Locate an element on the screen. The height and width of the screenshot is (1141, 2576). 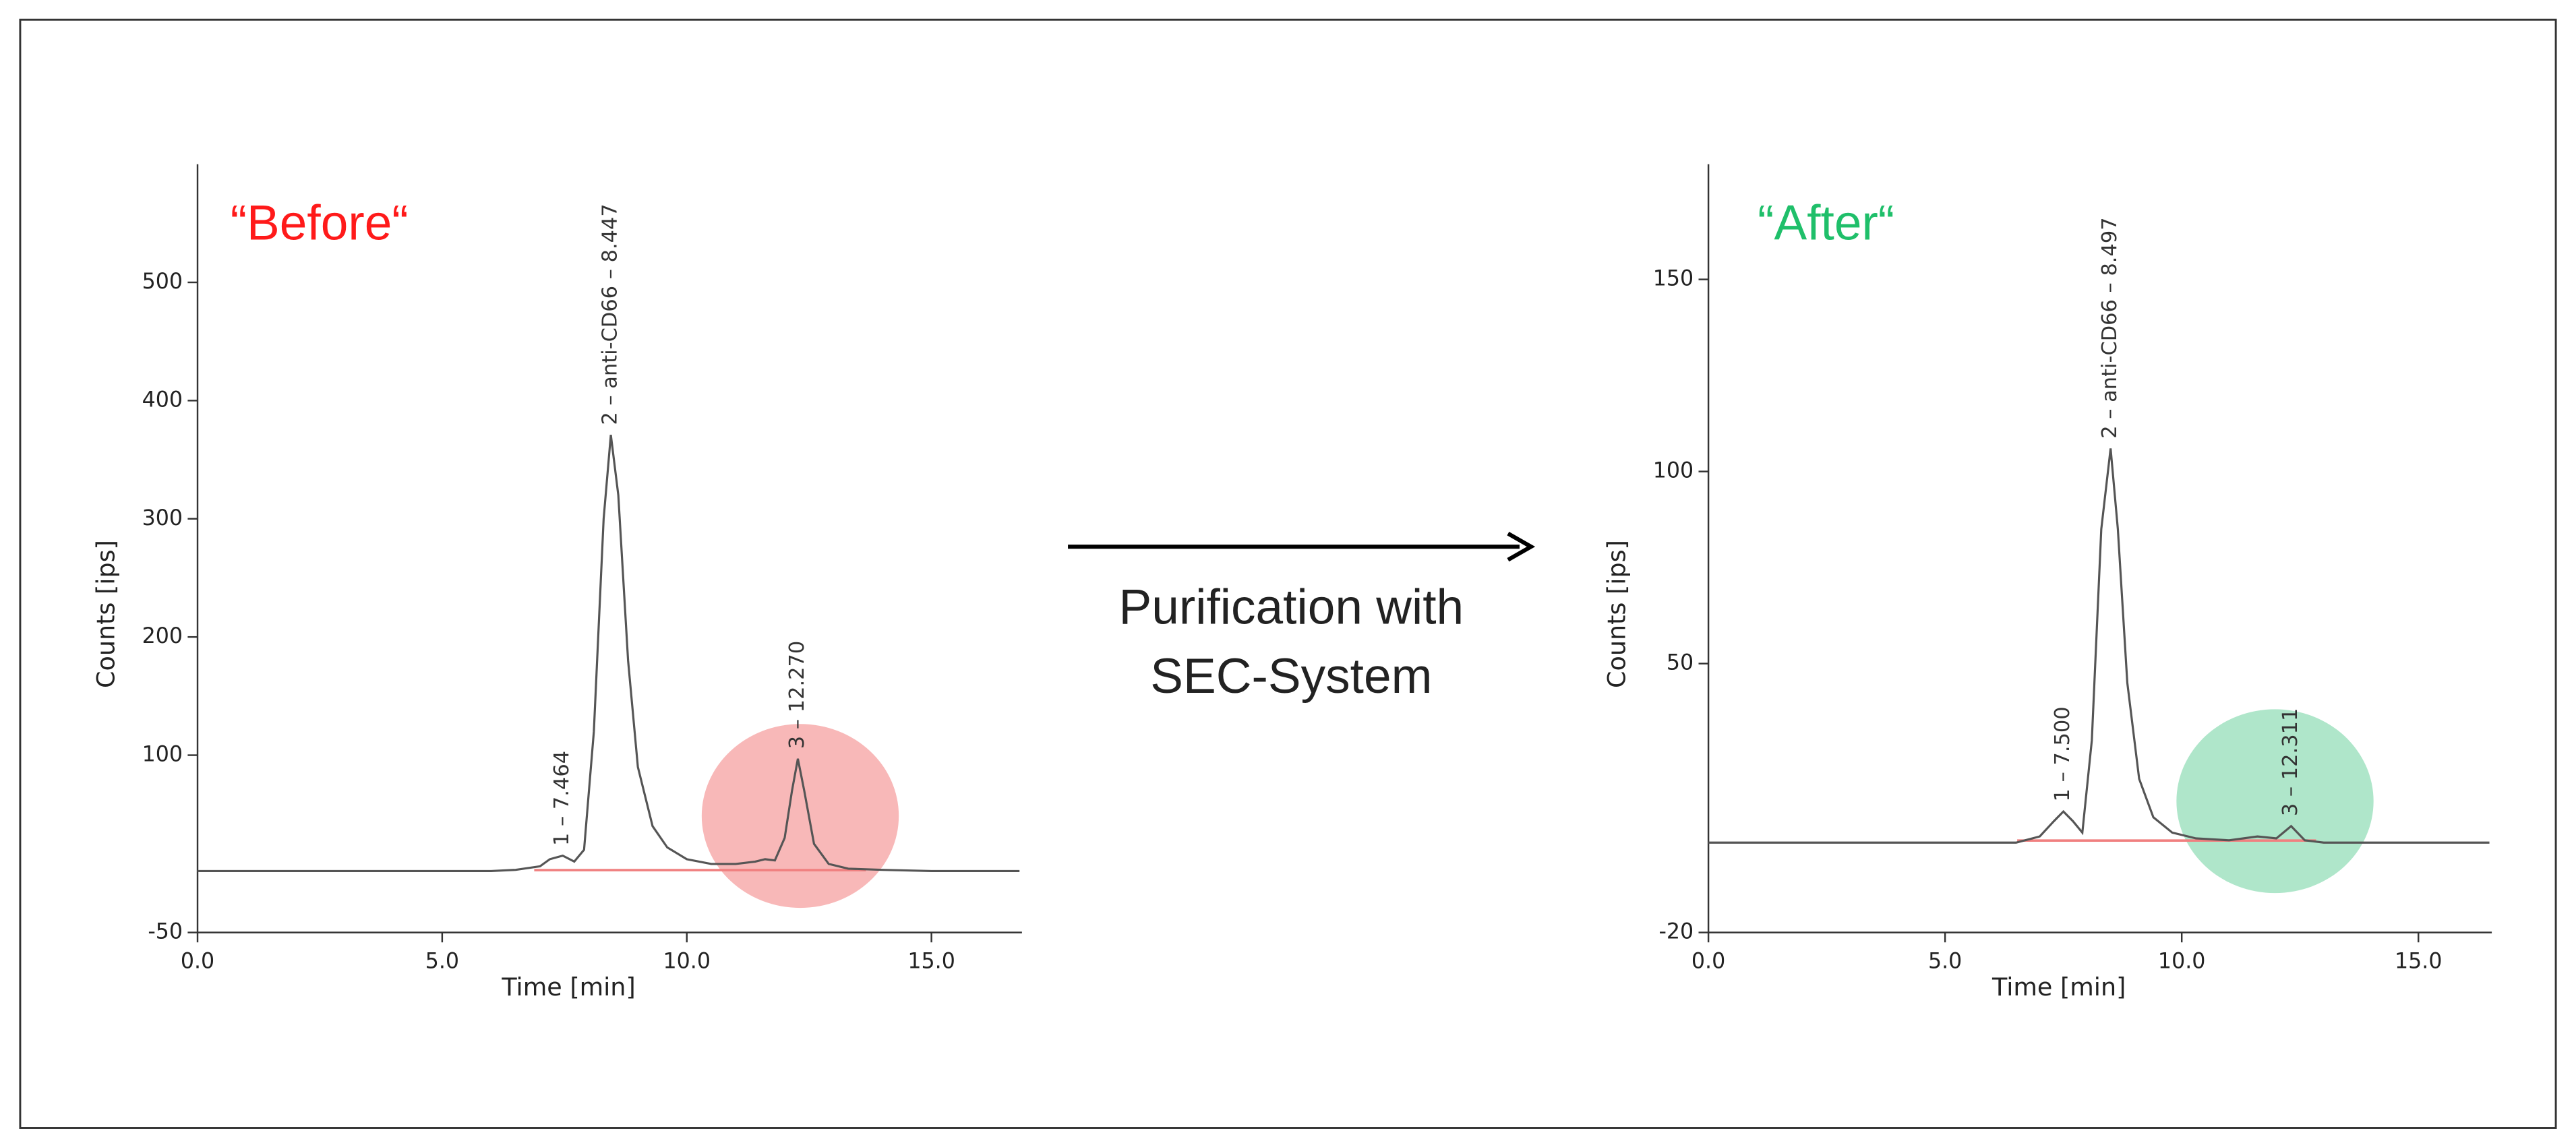
panel-title: “Before“ is located at coordinates (320, 222).